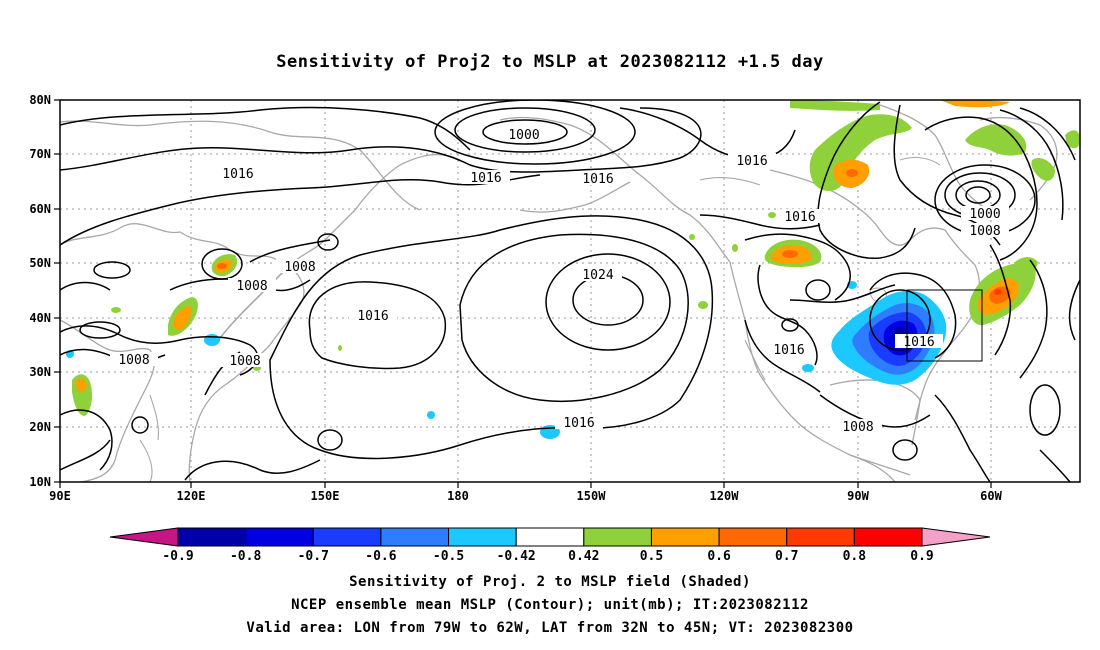 The image size is (1100, 650). I want to click on valid-area-box, so click(944, 325).